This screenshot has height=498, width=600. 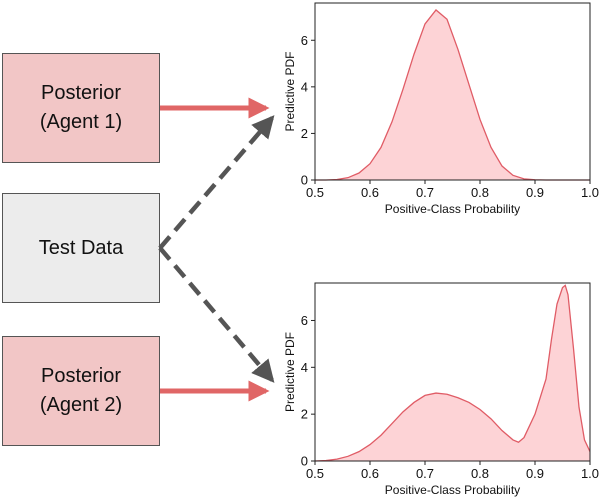 What do you see at coordinates (315, 192) in the screenshot?
I see `chart1-xtick-label: 0.5` at bounding box center [315, 192].